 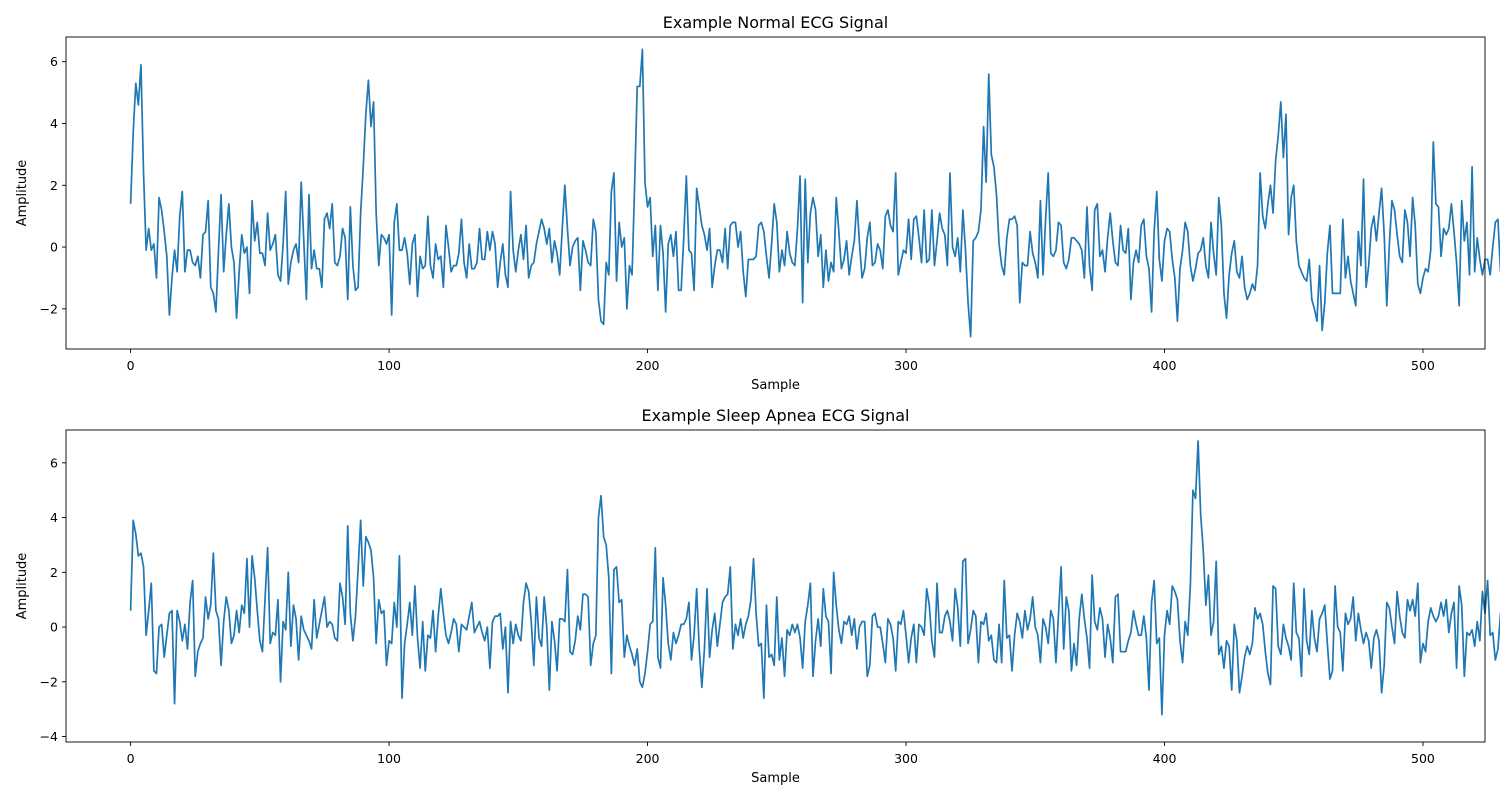 I want to click on normal-ecg-y-tick-label: 4, so click(x=54, y=123).